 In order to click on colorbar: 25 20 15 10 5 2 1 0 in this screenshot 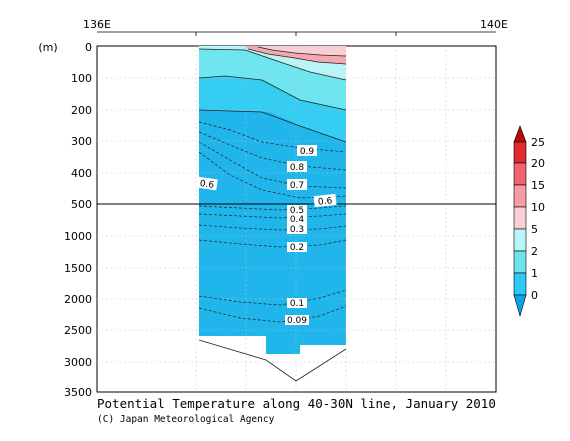, I will do `click(529, 221)`.